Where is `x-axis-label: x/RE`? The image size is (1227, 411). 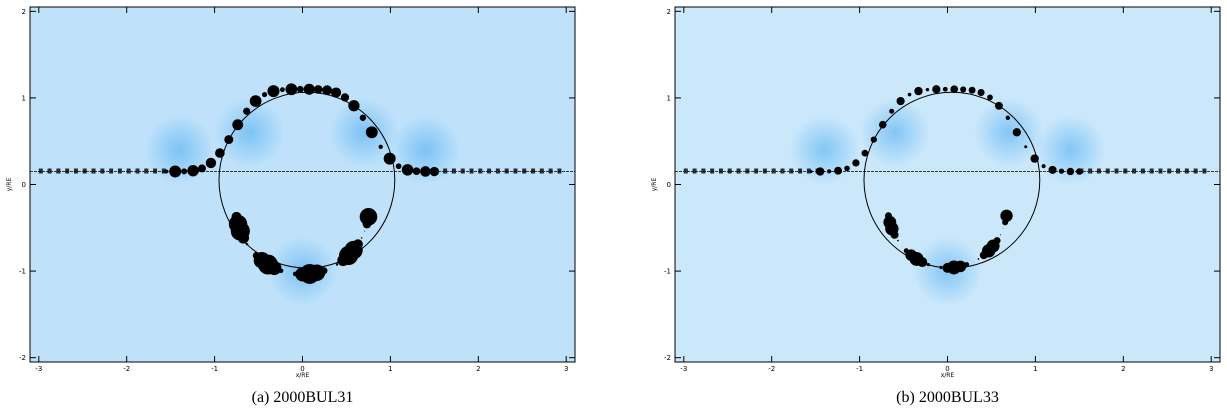 x-axis-label: x/RE is located at coordinates (303, 375).